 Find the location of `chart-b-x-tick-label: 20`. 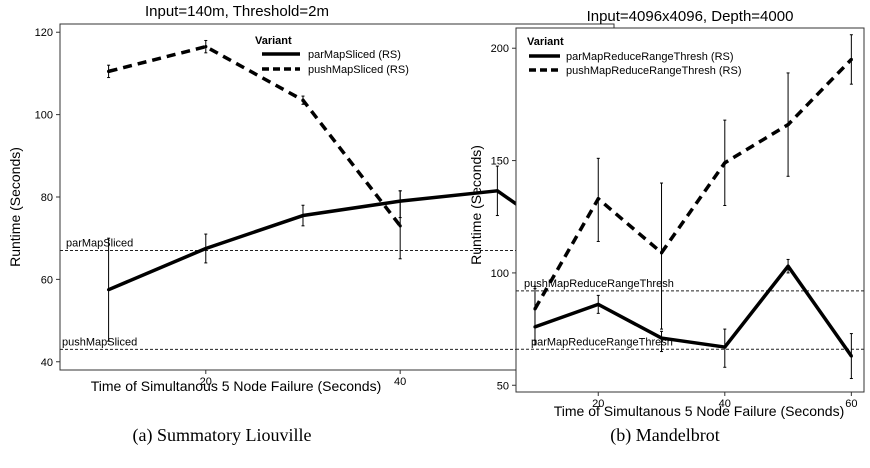

chart-b-x-tick-label: 20 is located at coordinates (598, 404).